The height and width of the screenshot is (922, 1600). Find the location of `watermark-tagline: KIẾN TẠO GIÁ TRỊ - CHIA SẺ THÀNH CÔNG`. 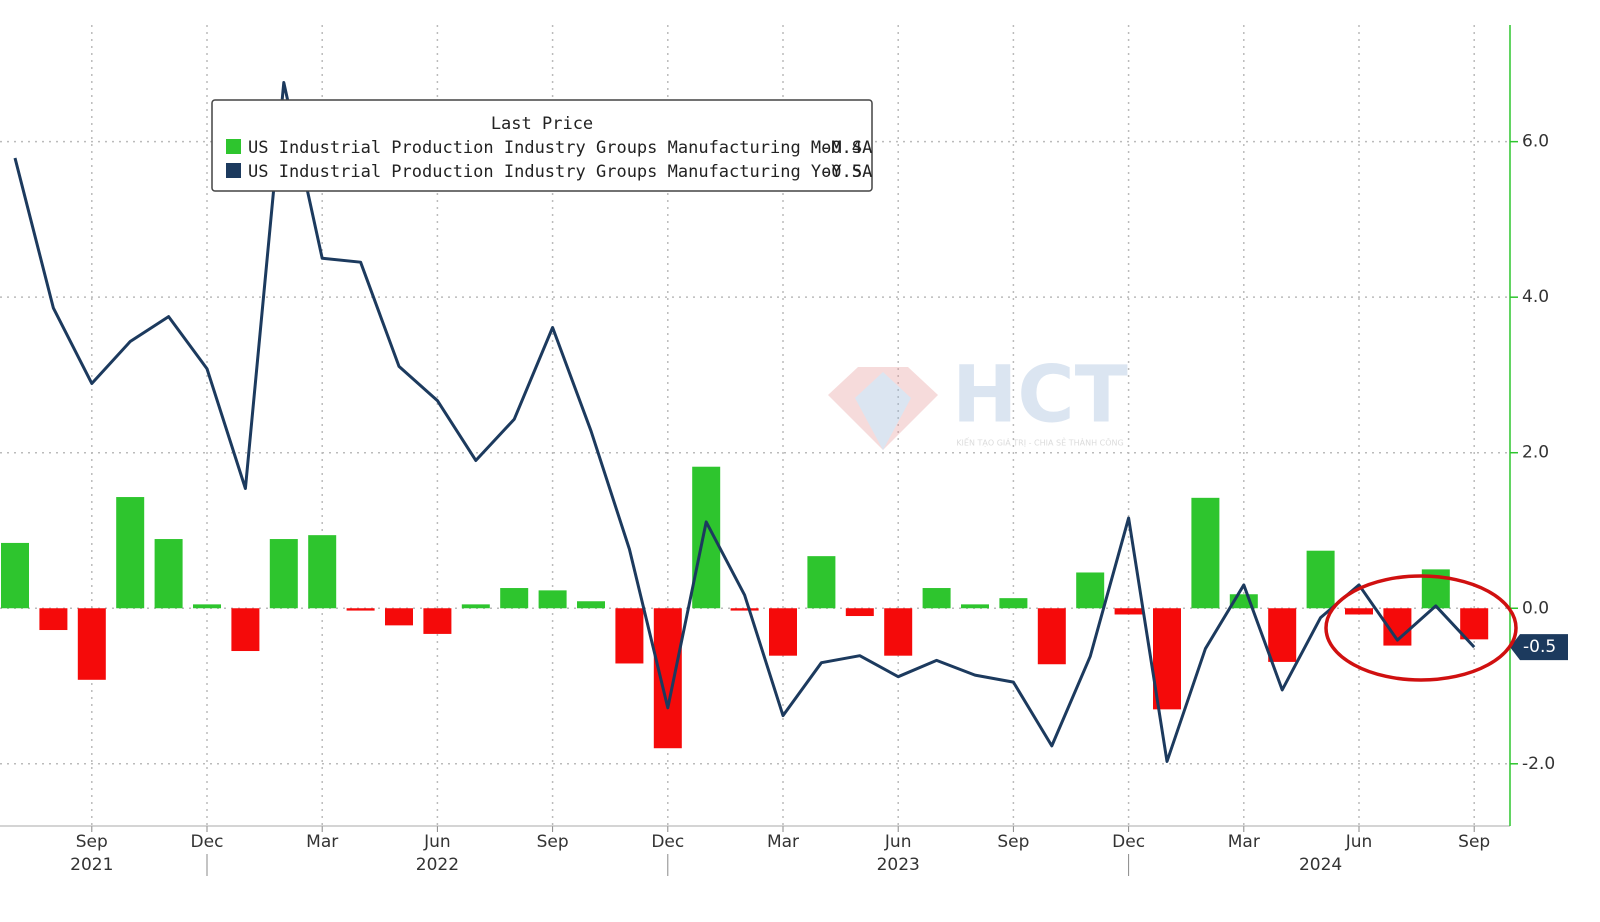

watermark-tagline: KIẾN TẠO GIÁ TRỊ - CHIA SẺ THÀNH CÔNG is located at coordinates (1039, 443).